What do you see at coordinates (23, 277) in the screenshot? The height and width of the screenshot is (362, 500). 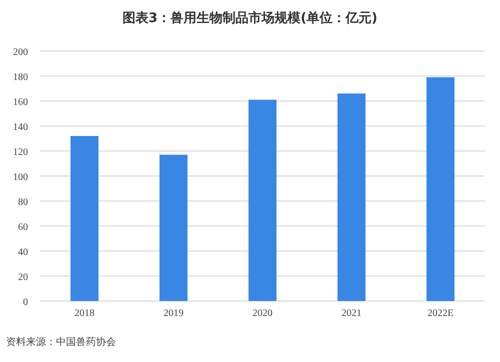 I see `y-tick-label: 20` at bounding box center [23, 277].